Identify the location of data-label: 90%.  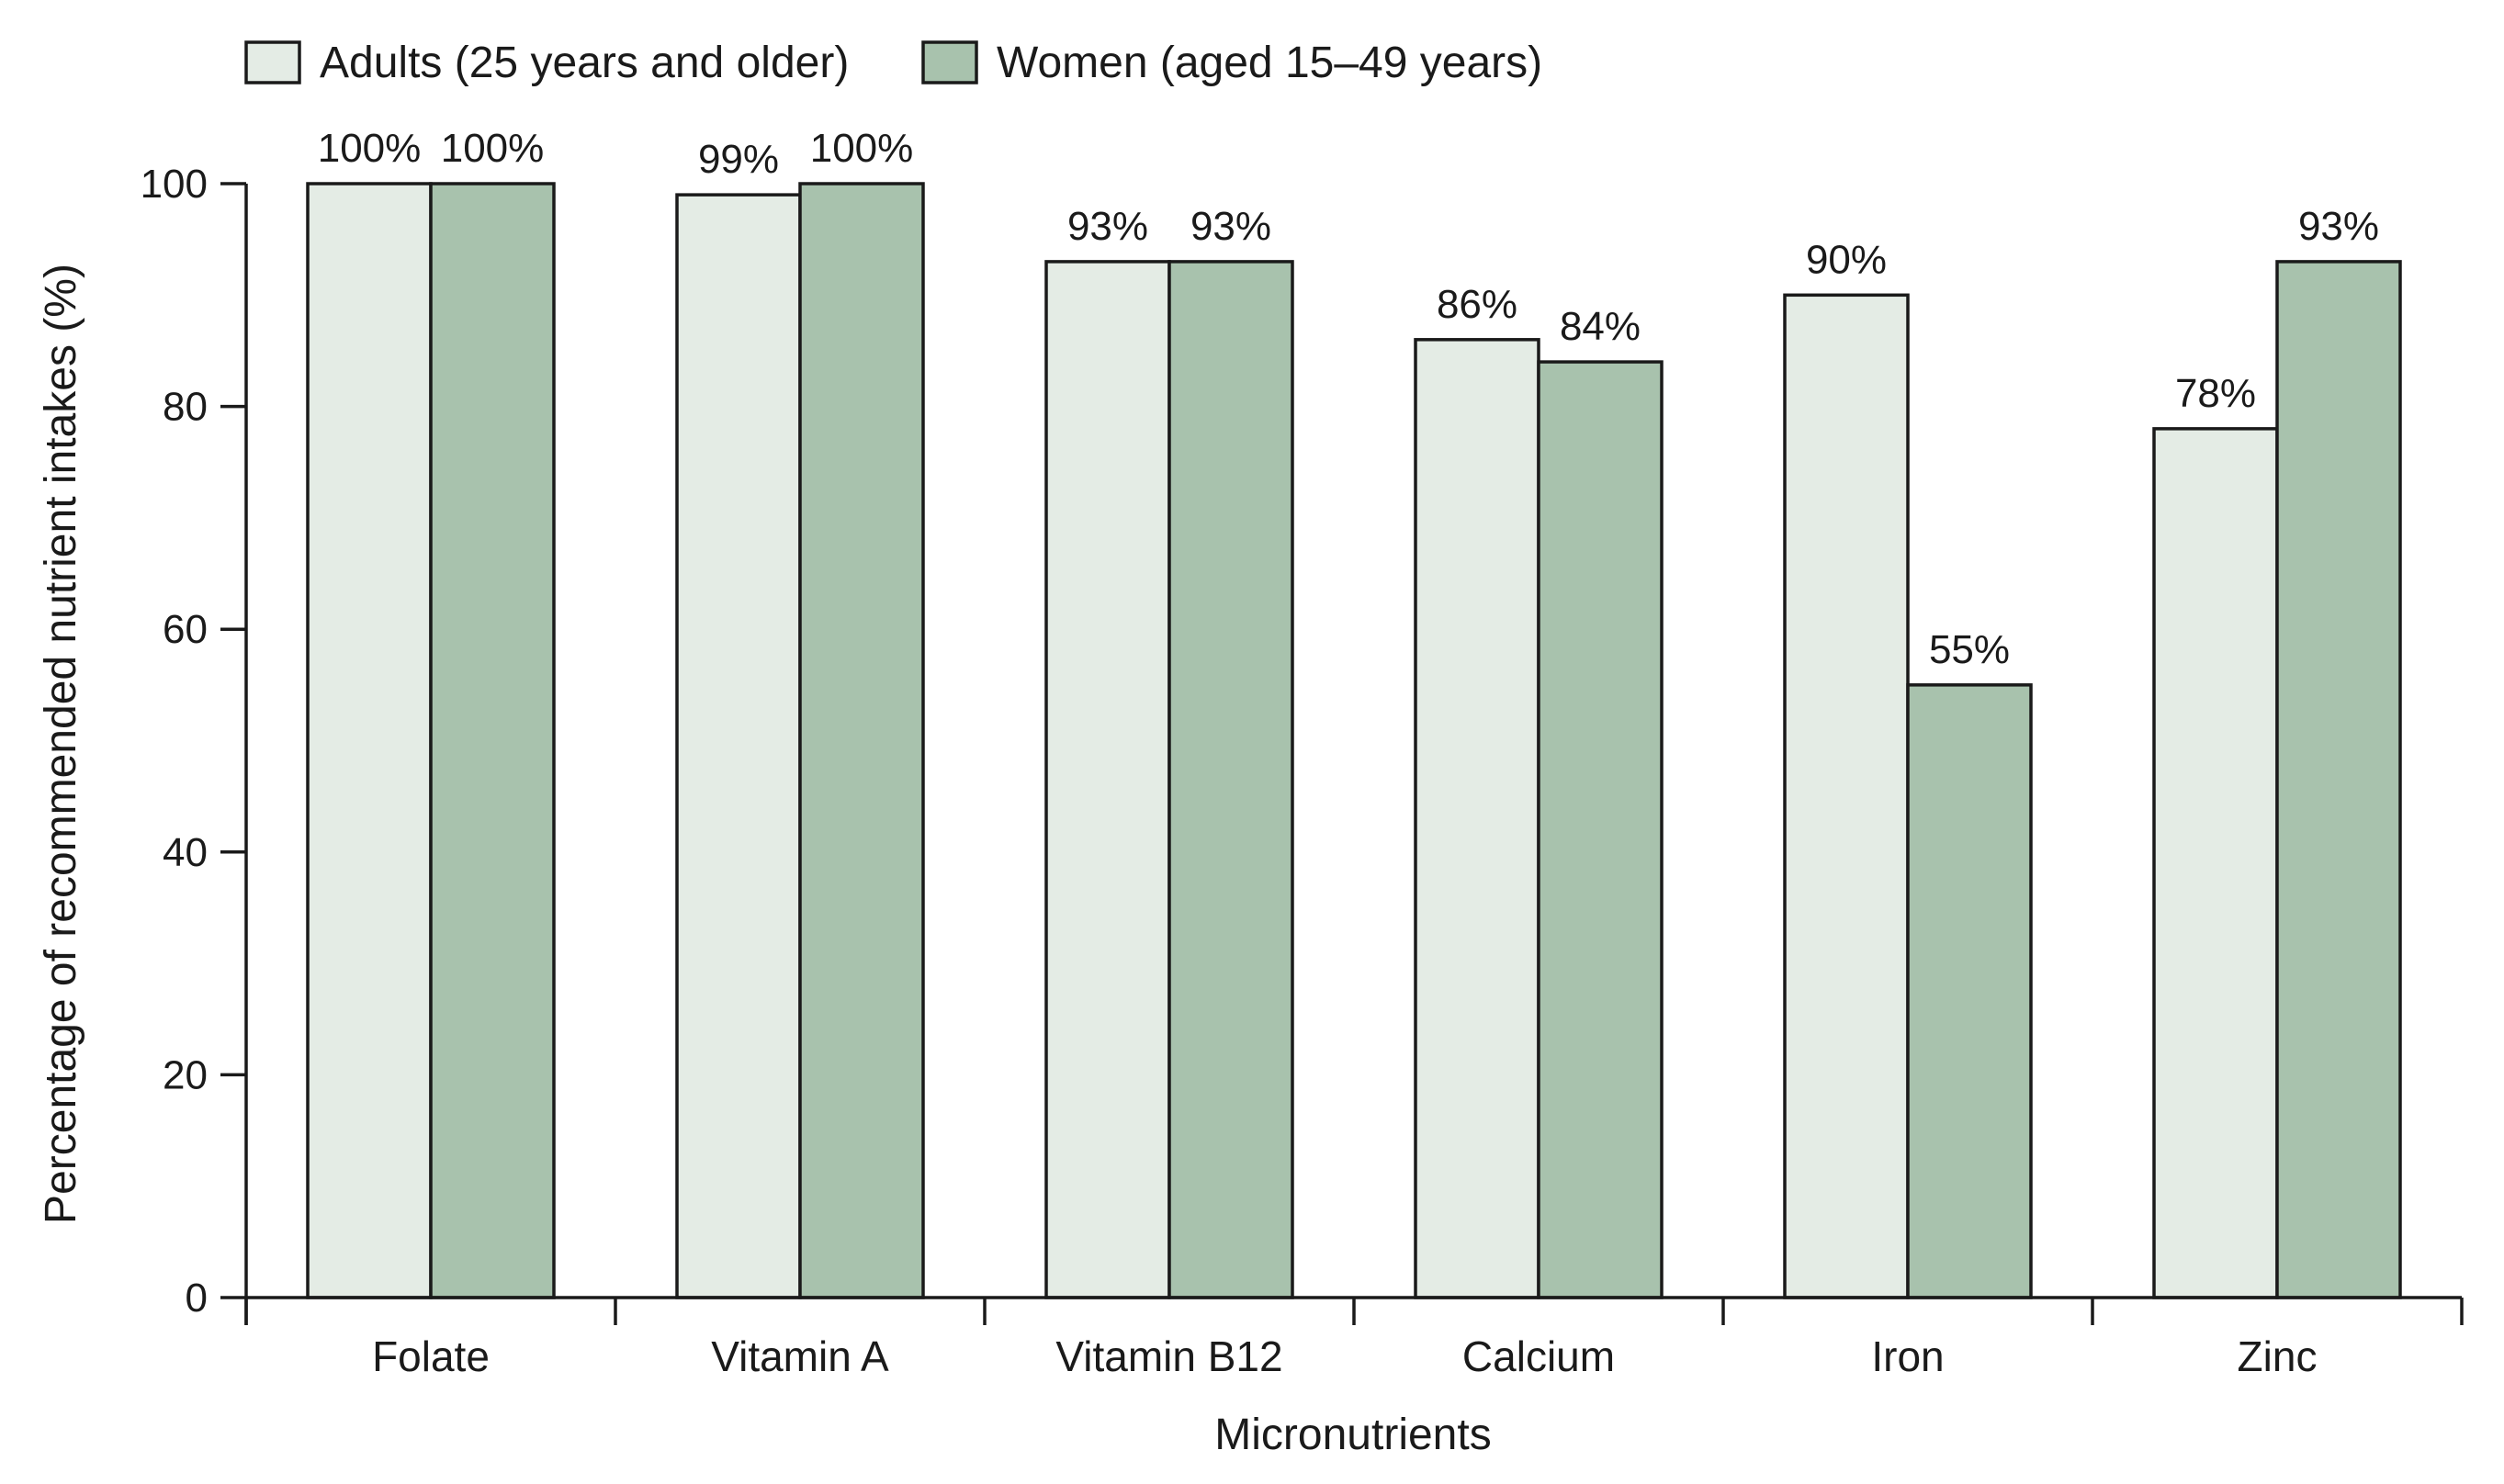
(1846, 260).